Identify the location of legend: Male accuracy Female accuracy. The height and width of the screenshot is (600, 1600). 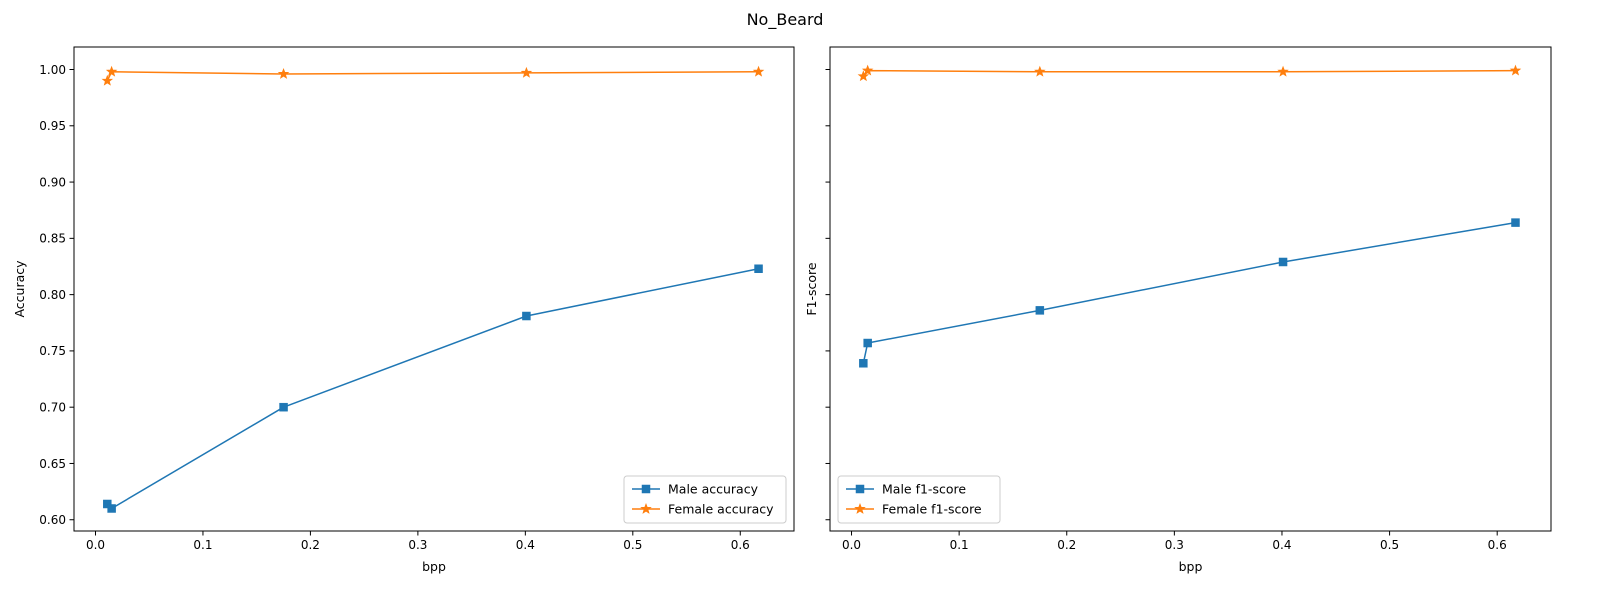
(705, 499).